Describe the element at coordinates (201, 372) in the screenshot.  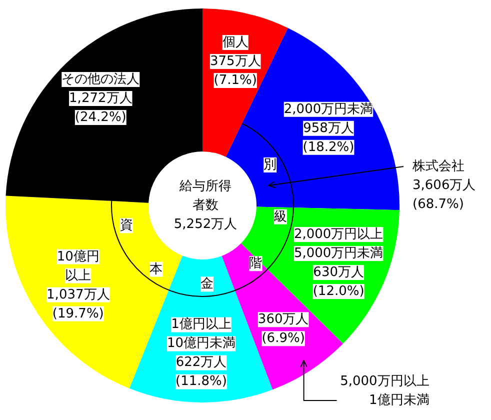
I see `data-label: 622万人 (11.8%)` at that location.